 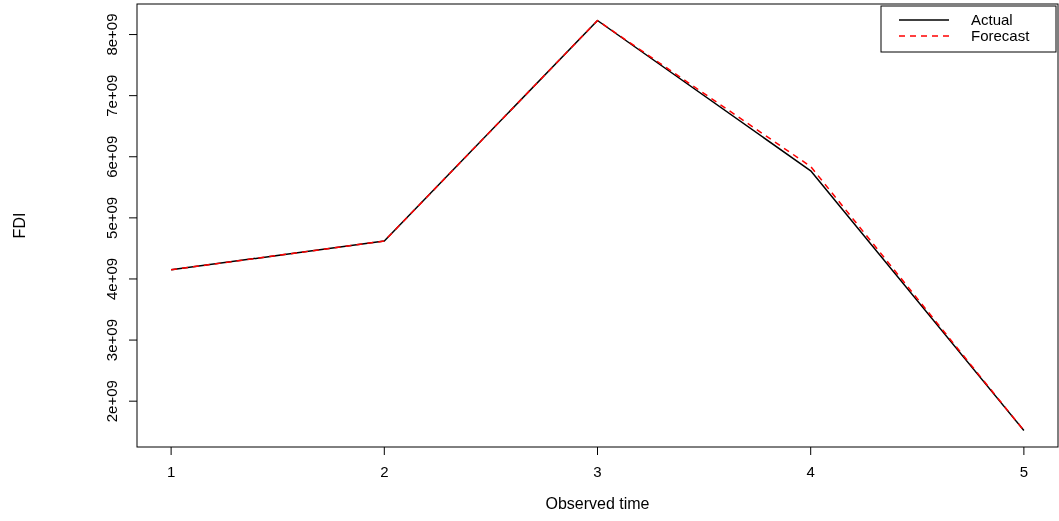 I want to click on y-tick-label: 6e+09, so click(x=111, y=156).